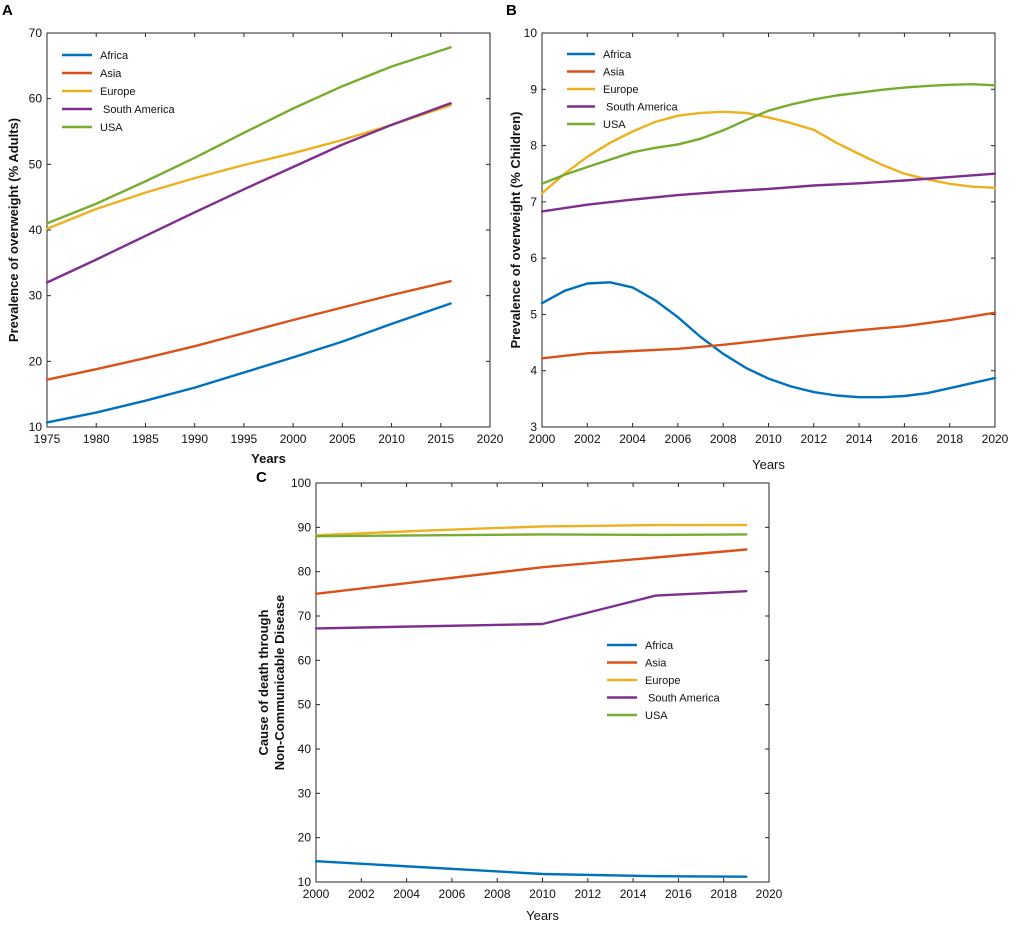 The width and height of the screenshot is (1021, 931). Describe the element at coordinates (511, 10) in the screenshot. I see `panel-letter: B` at that location.